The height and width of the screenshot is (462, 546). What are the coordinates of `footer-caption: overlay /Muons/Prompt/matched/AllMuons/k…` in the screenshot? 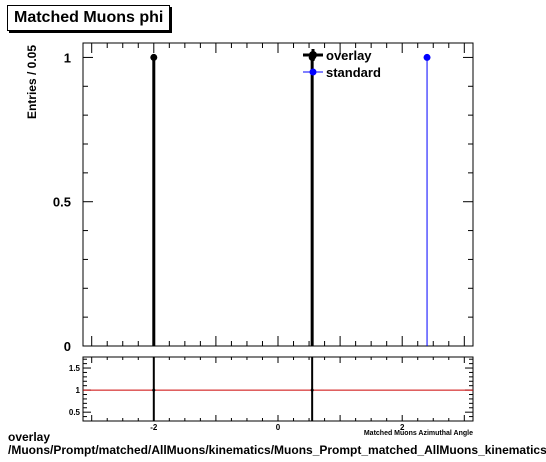 It's located at (277, 444).